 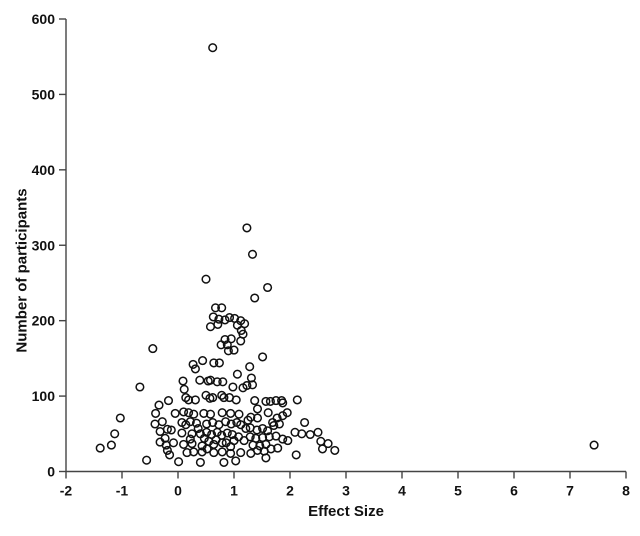 What do you see at coordinates (346, 491) in the screenshot?
I see `x-tick-label: 3` at bounding box center [346, 491].